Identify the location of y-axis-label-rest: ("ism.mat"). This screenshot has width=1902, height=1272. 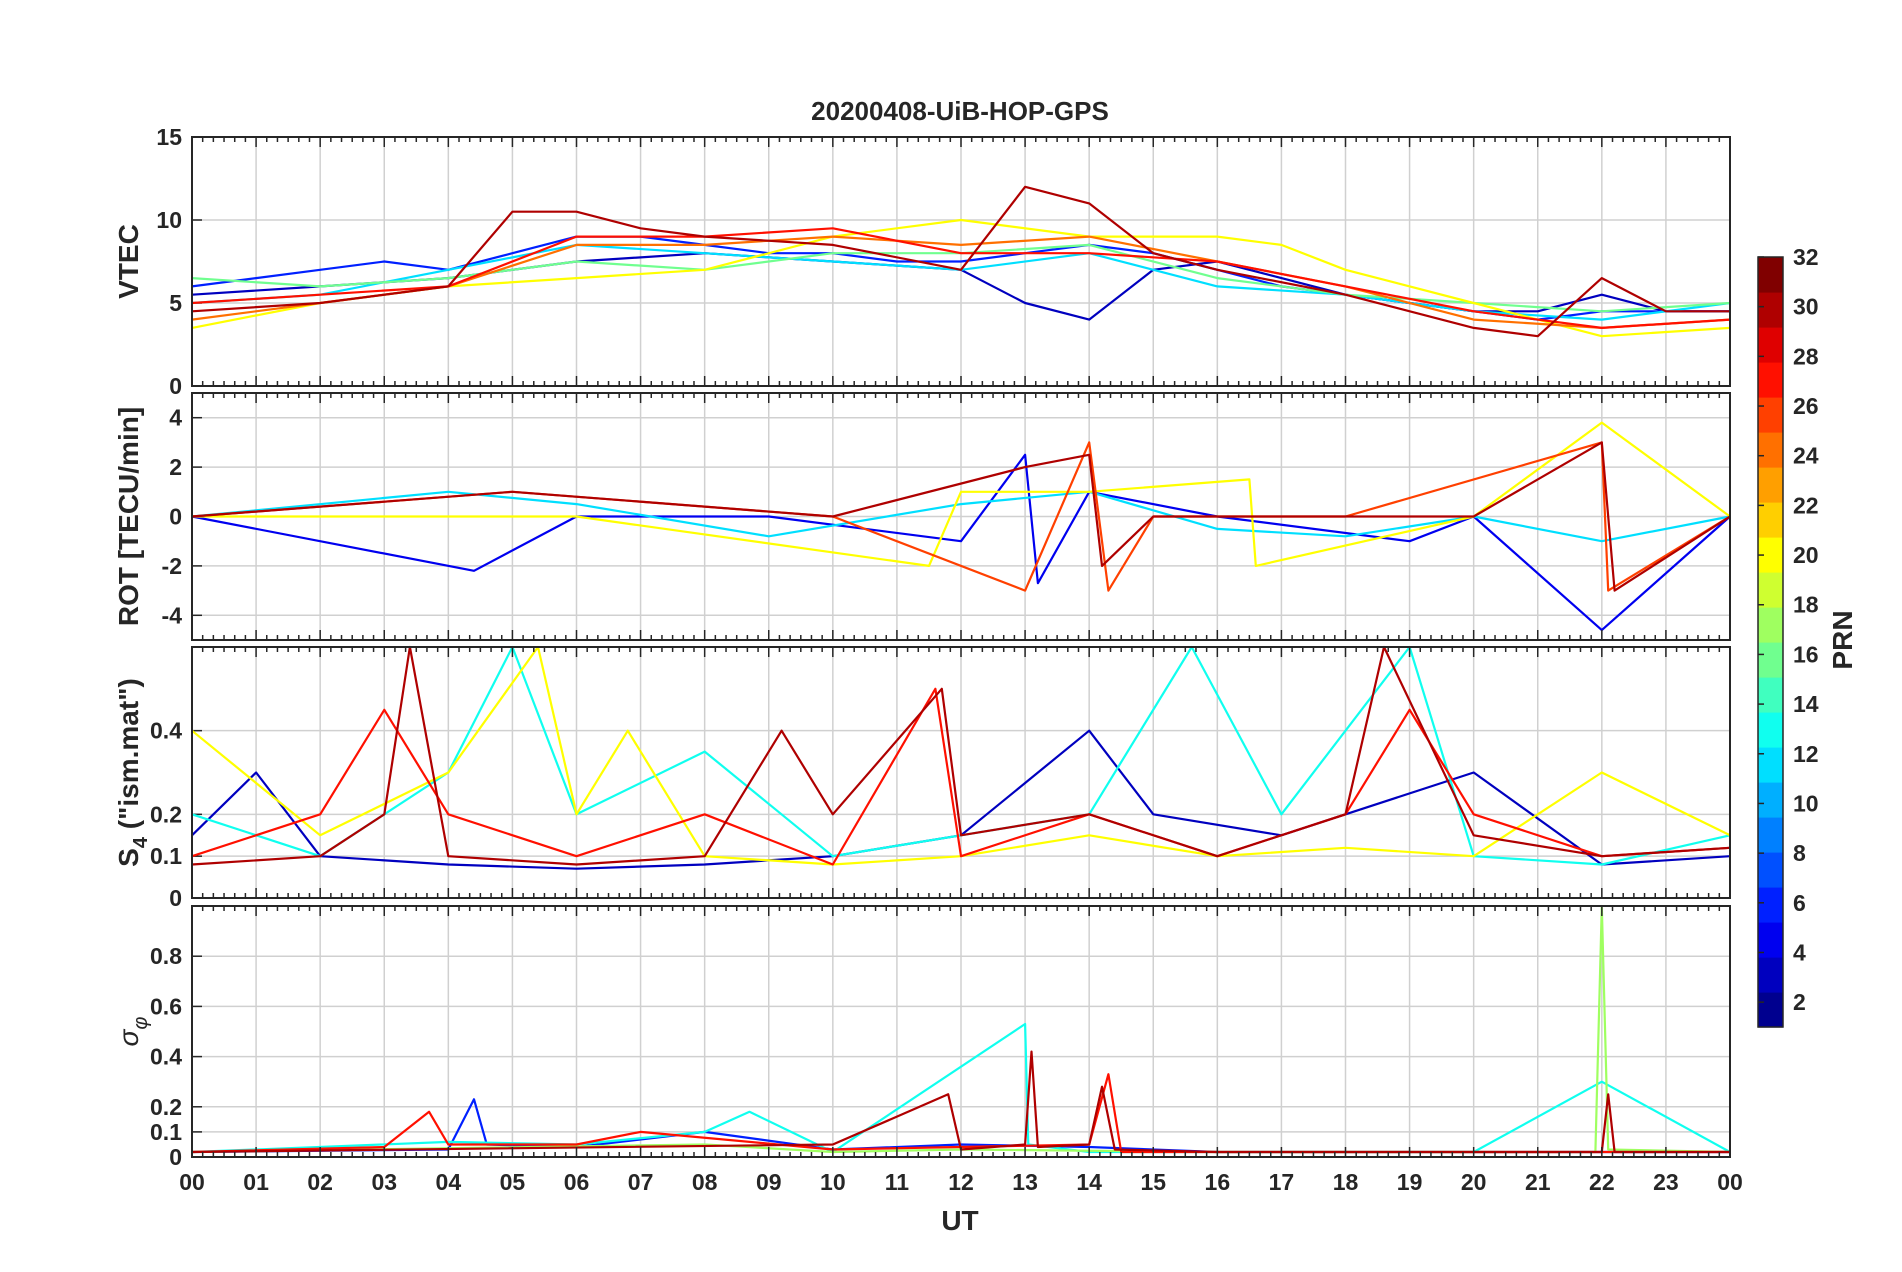
(128, 757).